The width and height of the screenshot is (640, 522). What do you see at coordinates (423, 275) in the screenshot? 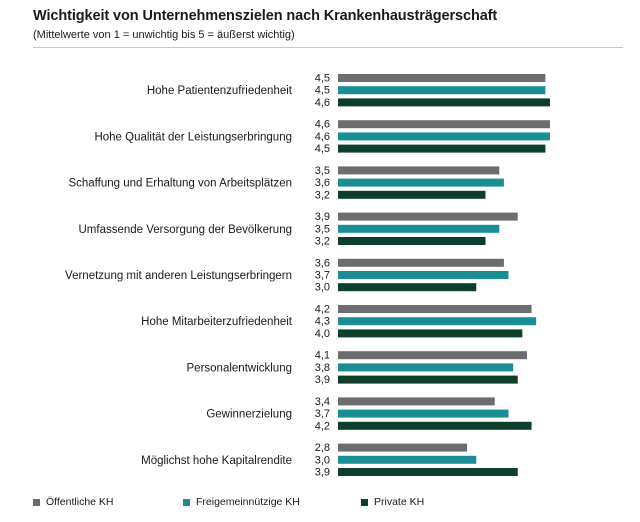
I see `bar-freigemeinnuetzig-vernetzung-mit-anderen-leistungserbringern` at bounding box center [423, 275].